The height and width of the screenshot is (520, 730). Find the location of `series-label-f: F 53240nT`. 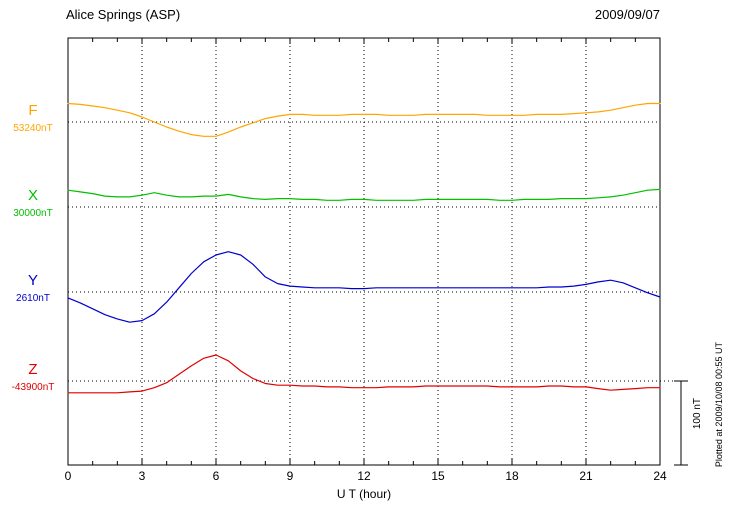

series-label-f: F 53240nT is located at coordinates (33, 118).